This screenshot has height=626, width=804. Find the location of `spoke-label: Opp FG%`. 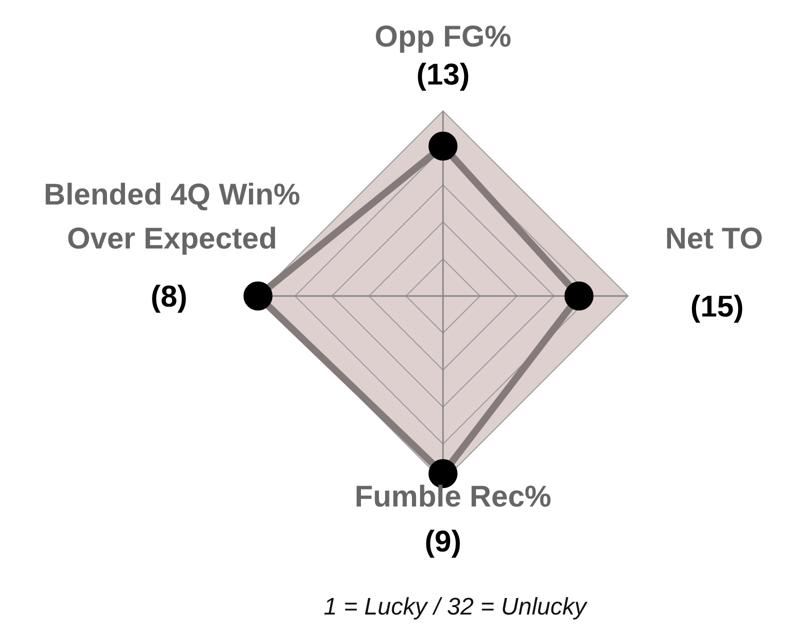

spoke-label: Opp FG% is located at coordinates (443, 37).